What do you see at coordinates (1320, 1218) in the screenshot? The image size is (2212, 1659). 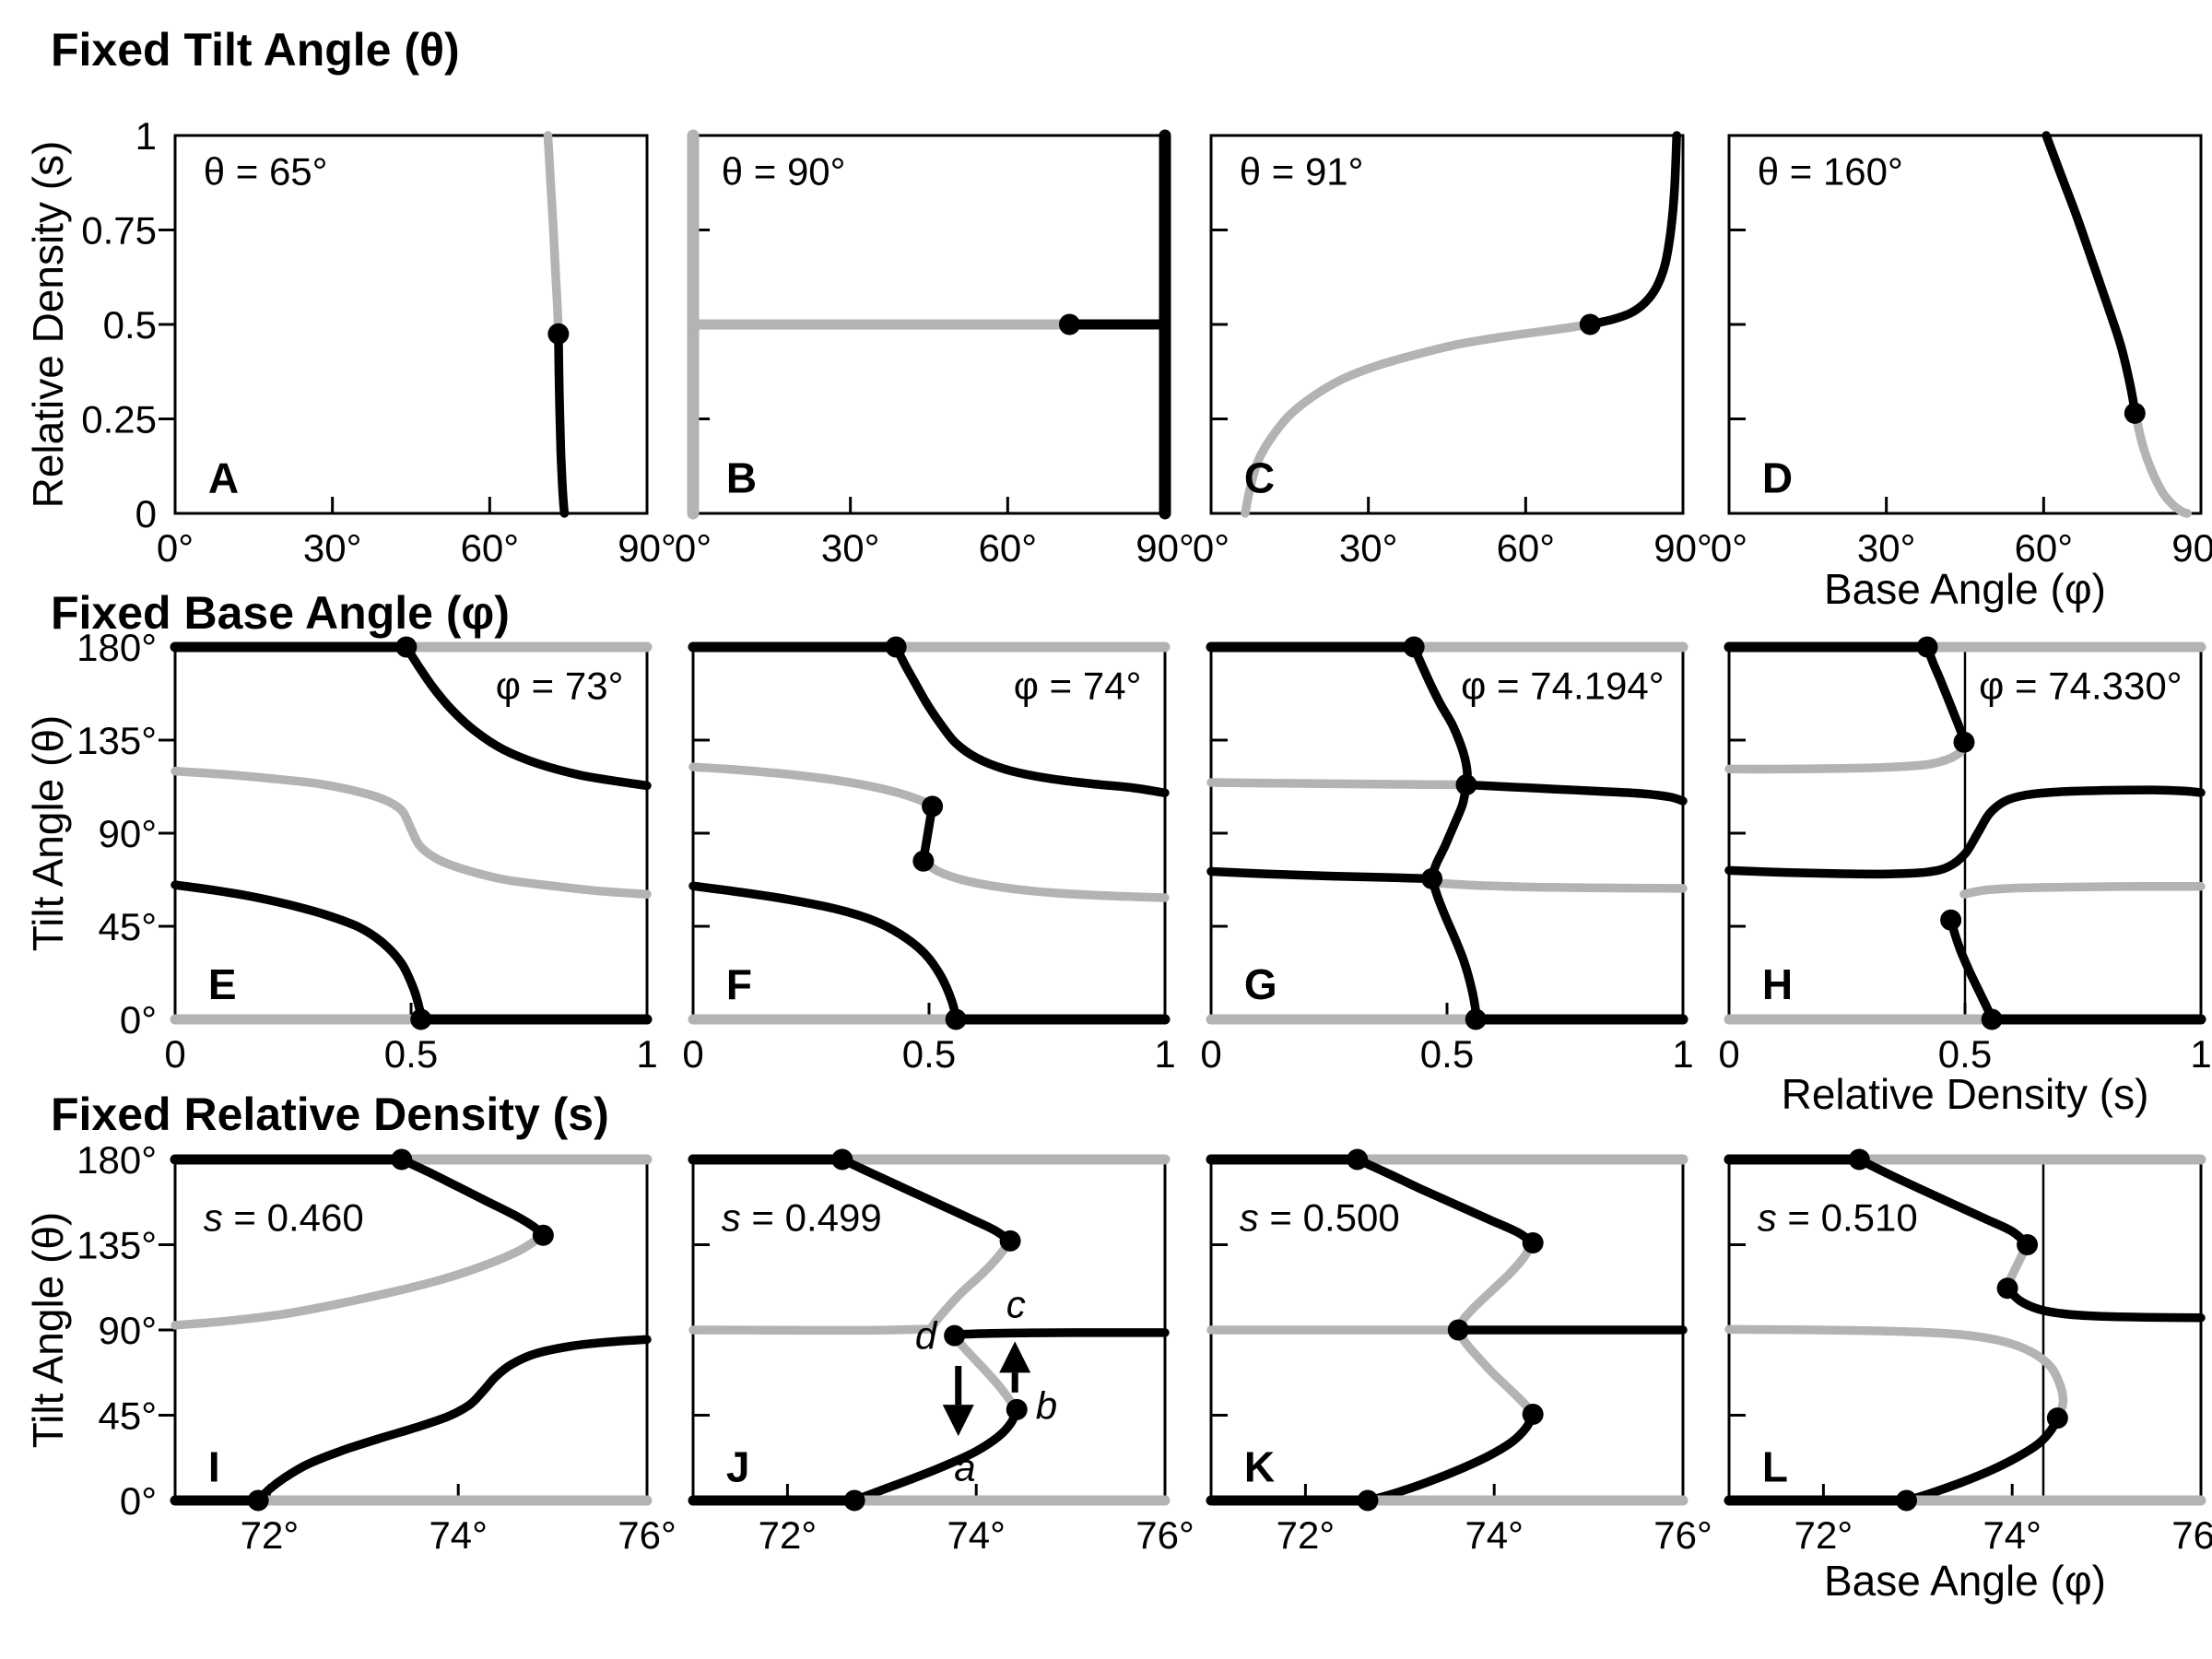 I see `panel-annotation: s = 0.500` at bounding box center [1320, 1218].